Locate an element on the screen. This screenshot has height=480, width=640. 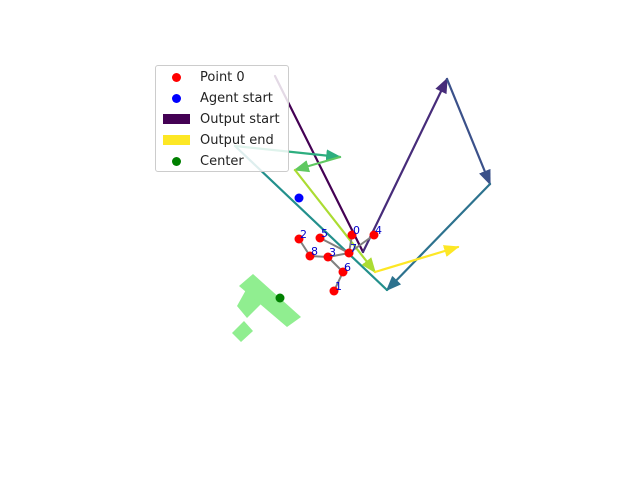
legend-entry-point-0: Point 0 is located at coordinates (223, 77).